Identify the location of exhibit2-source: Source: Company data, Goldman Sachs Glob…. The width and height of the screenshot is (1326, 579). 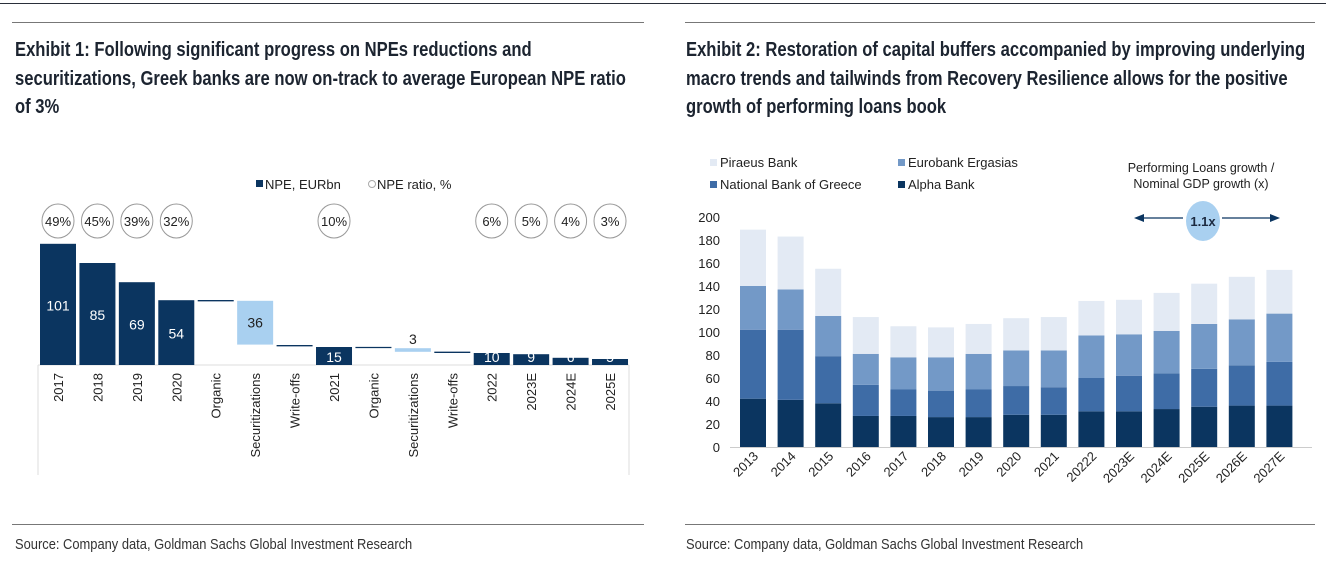
(885, 544).